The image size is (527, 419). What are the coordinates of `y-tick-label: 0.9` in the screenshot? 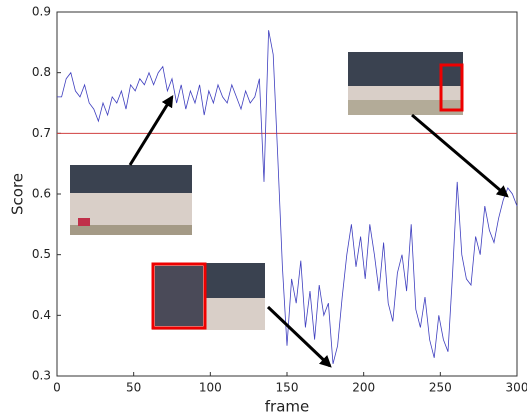 It's located at (41, 12).